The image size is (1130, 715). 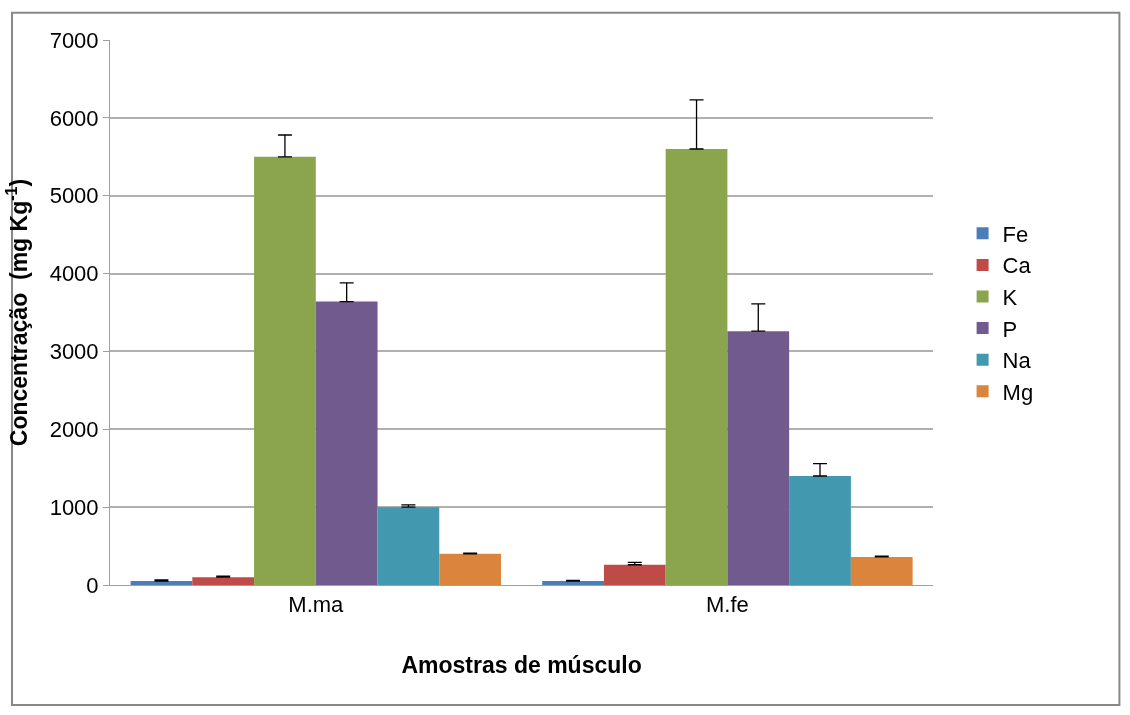 What do you see at coordinates (1017, 361) in the screenshot?
I see `legend-label: Na` at bounding box center [1017, 361].